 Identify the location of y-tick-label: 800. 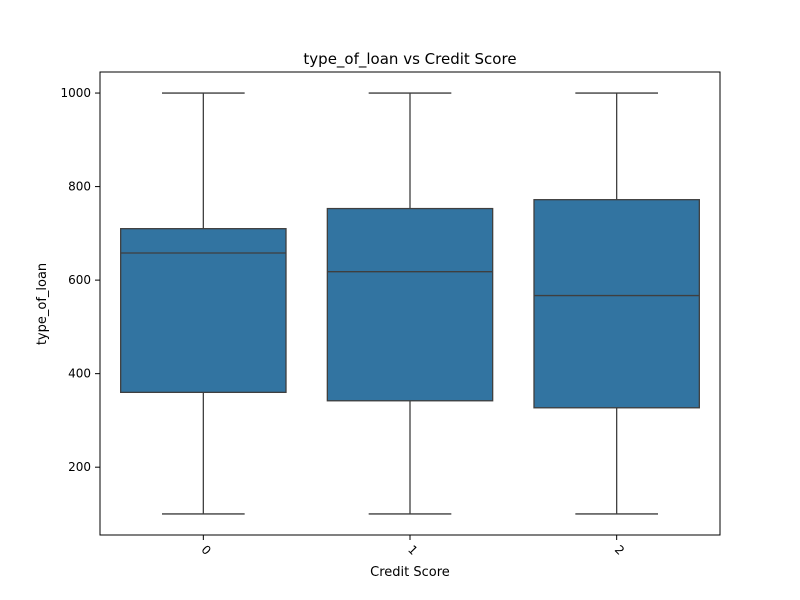
(79, 187).